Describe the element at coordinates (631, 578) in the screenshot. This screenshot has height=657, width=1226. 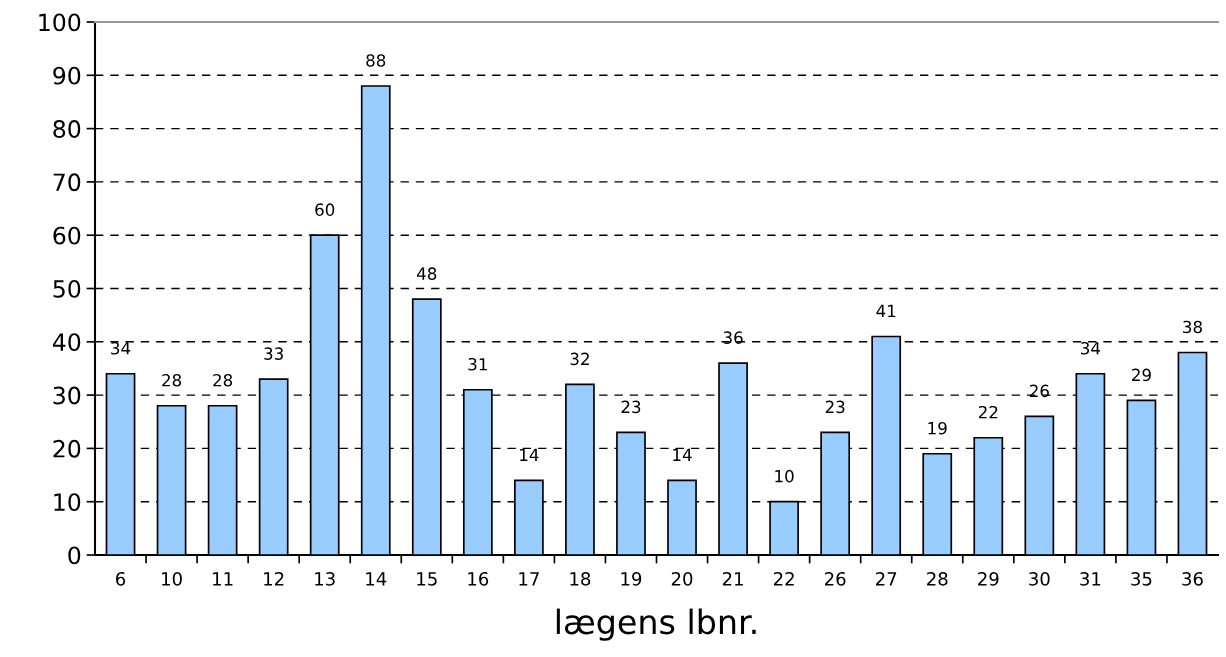
I see `x-tick-label: 19` at that location.